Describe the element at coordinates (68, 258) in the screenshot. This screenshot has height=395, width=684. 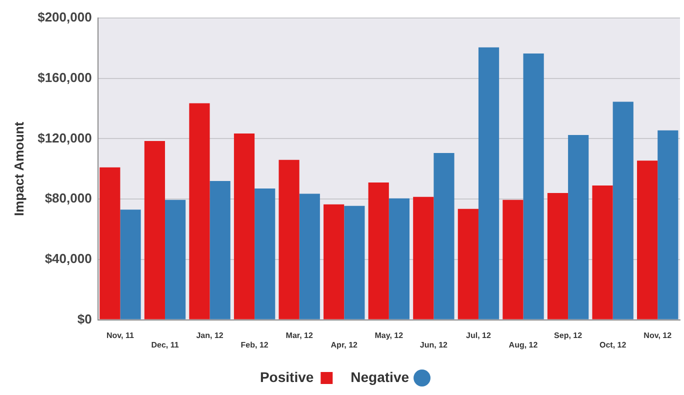
I see `y-tick-label: $40,000` at that location.